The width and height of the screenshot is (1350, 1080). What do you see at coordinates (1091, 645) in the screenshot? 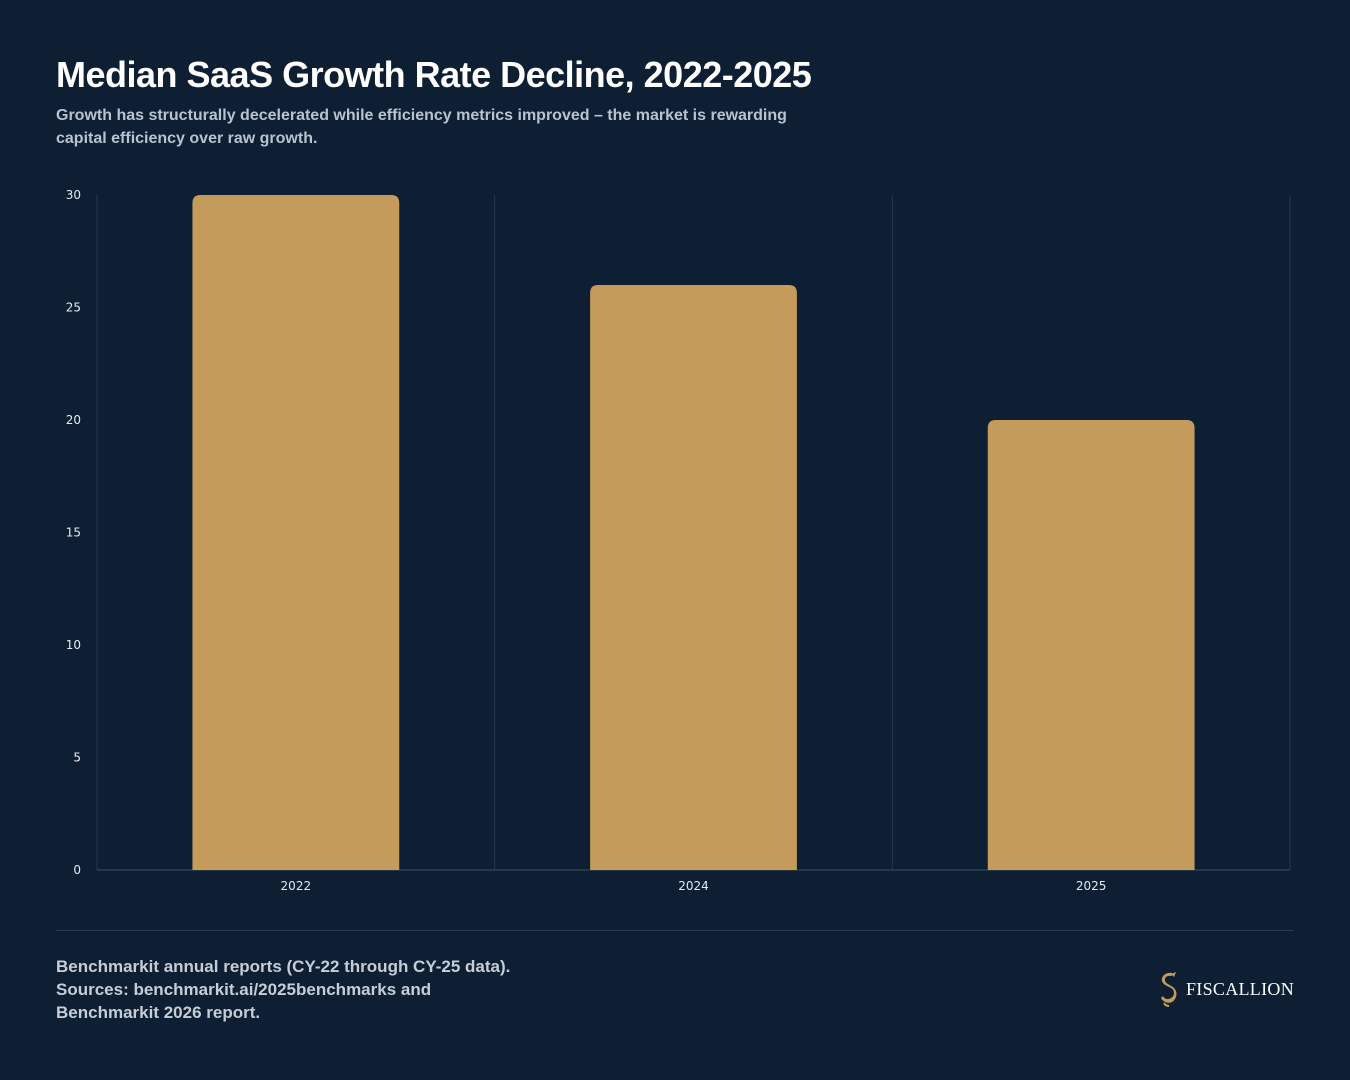
I see `bar-2025` at bounding box center [1091, 645].